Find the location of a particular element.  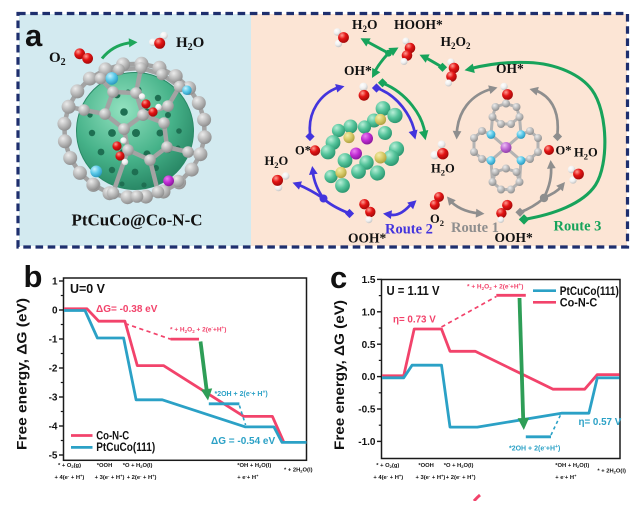

svg-text: 0.5 is located at coordinates (369, 345).